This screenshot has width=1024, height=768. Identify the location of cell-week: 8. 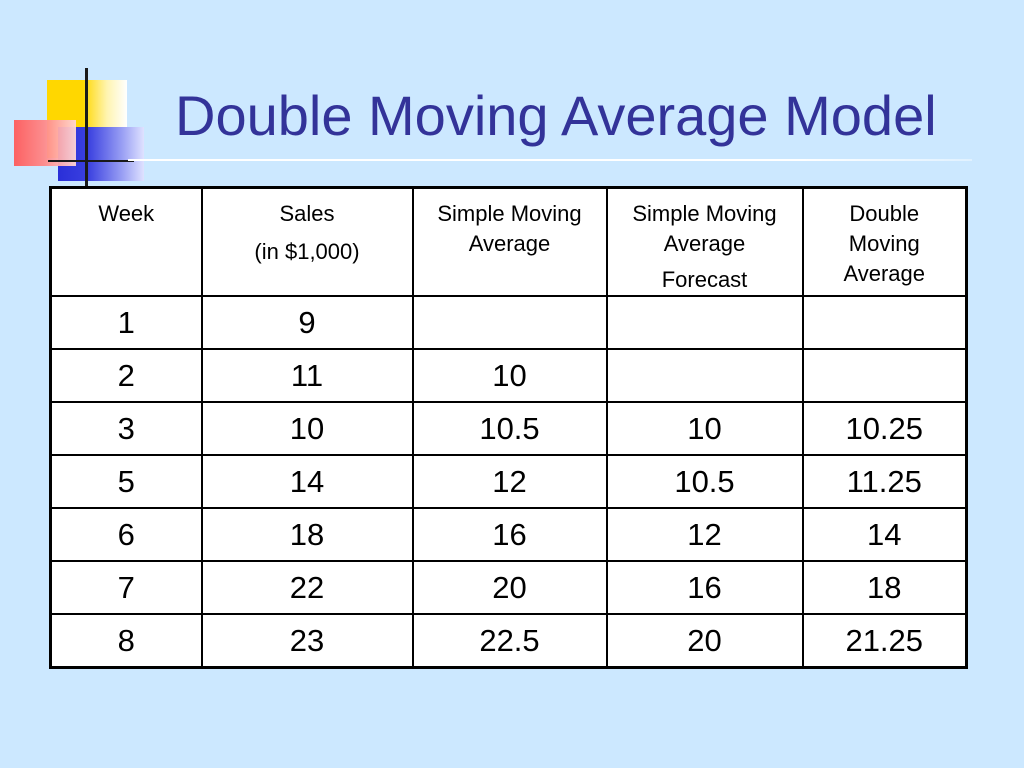
(126, 641).